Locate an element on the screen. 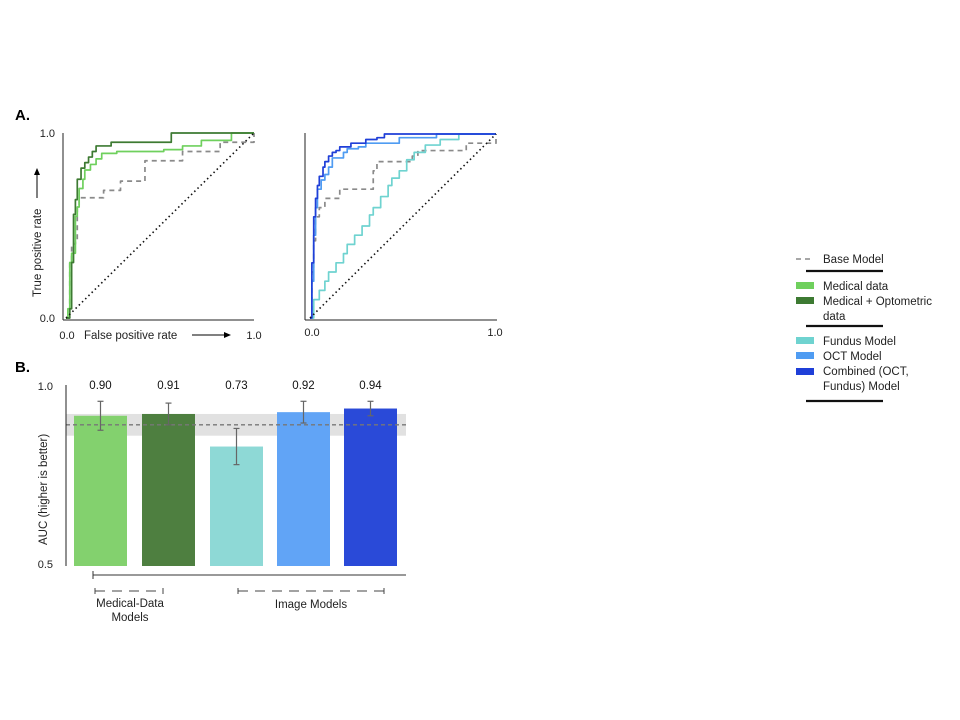 The width and height of the screenshot is (960, 720). bar-value-label-fundus-model: 0.73 is located at coordinates (236, 386).